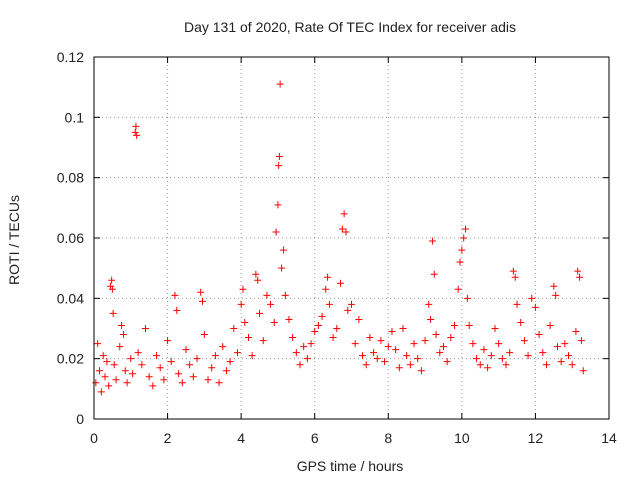 The width and height of the screenshot is (640, 480). I want to click on y-tick-label: 0.08, so click(70, 178).